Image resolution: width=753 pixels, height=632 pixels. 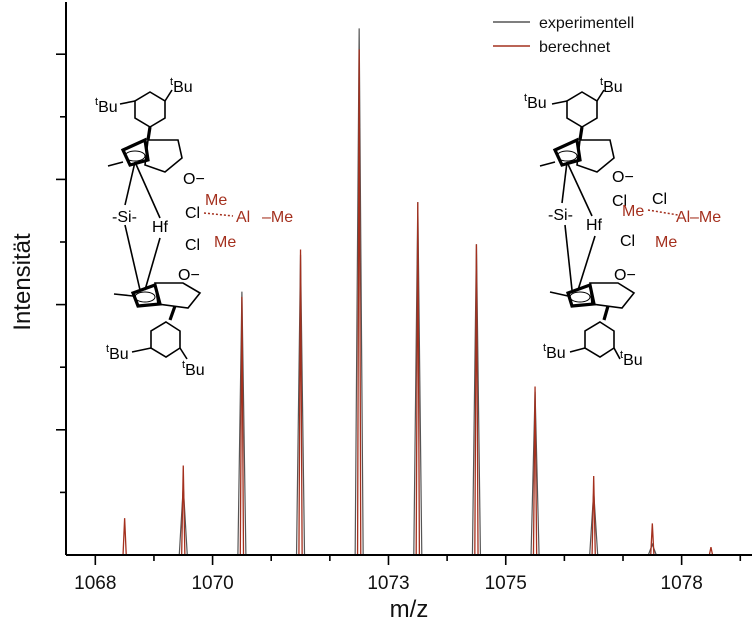 What do you see at coordinates (575, 47) in the screenshot?
I see `legend-label-berechnet: berechnet` at bounding box center [575, 47].